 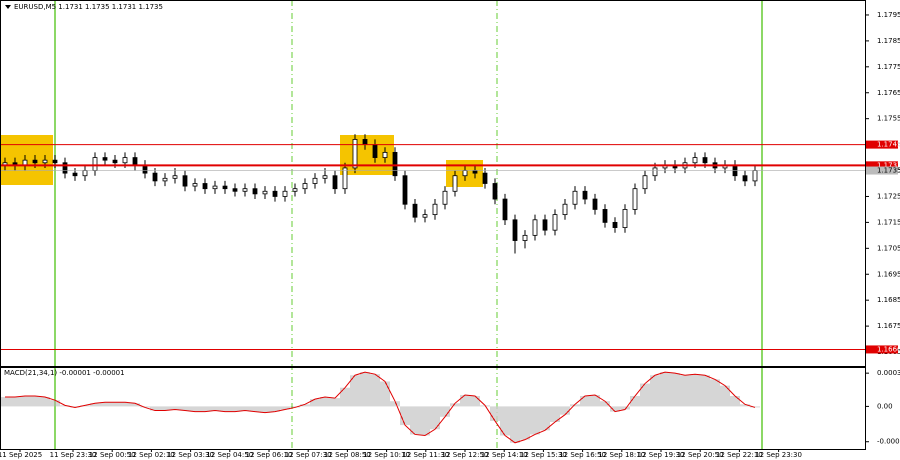 What do you see at coordinates (64, 373) in the screenshot?
I see `macd-title: MACD(21,34,1) -0.00001 -0.00001` at bounding box center [64, 373].